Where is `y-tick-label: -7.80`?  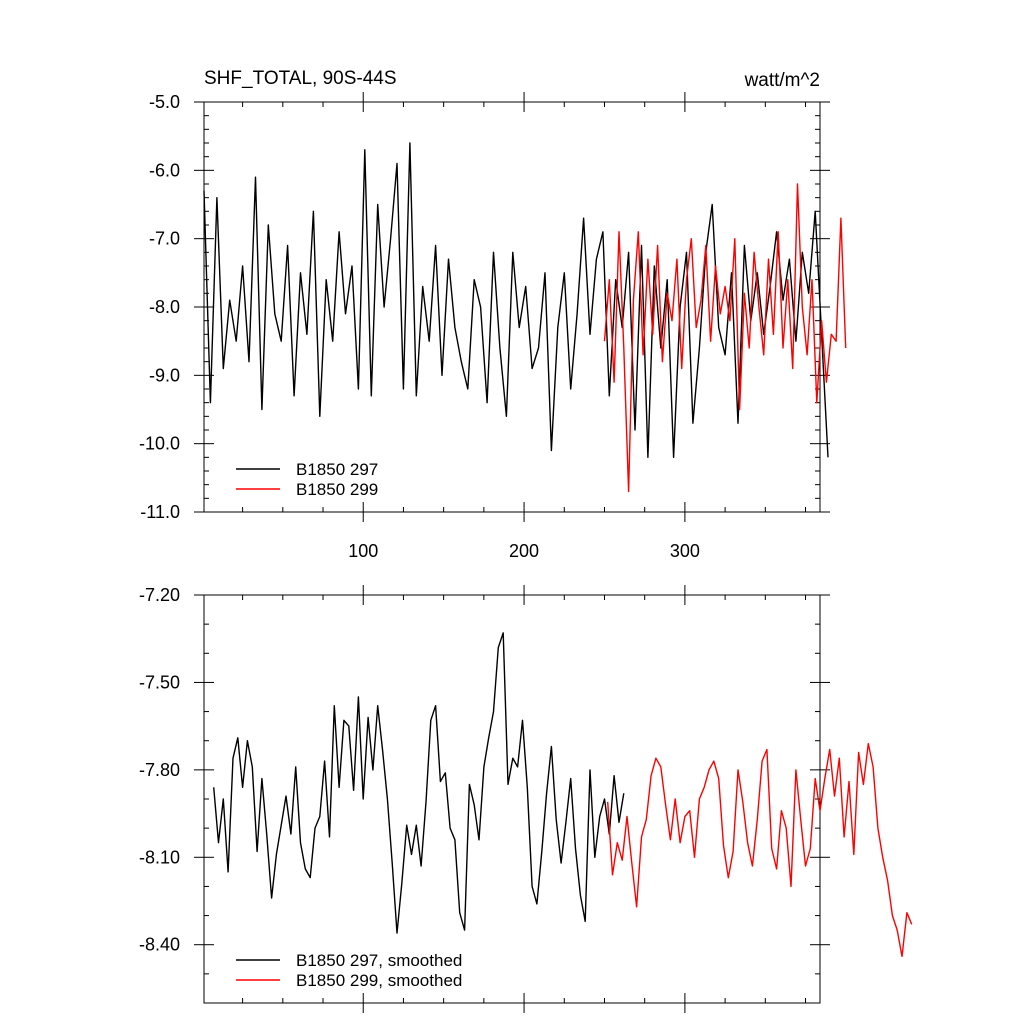 y-tick-label: -7.80 is located at coordinates (159, 770).